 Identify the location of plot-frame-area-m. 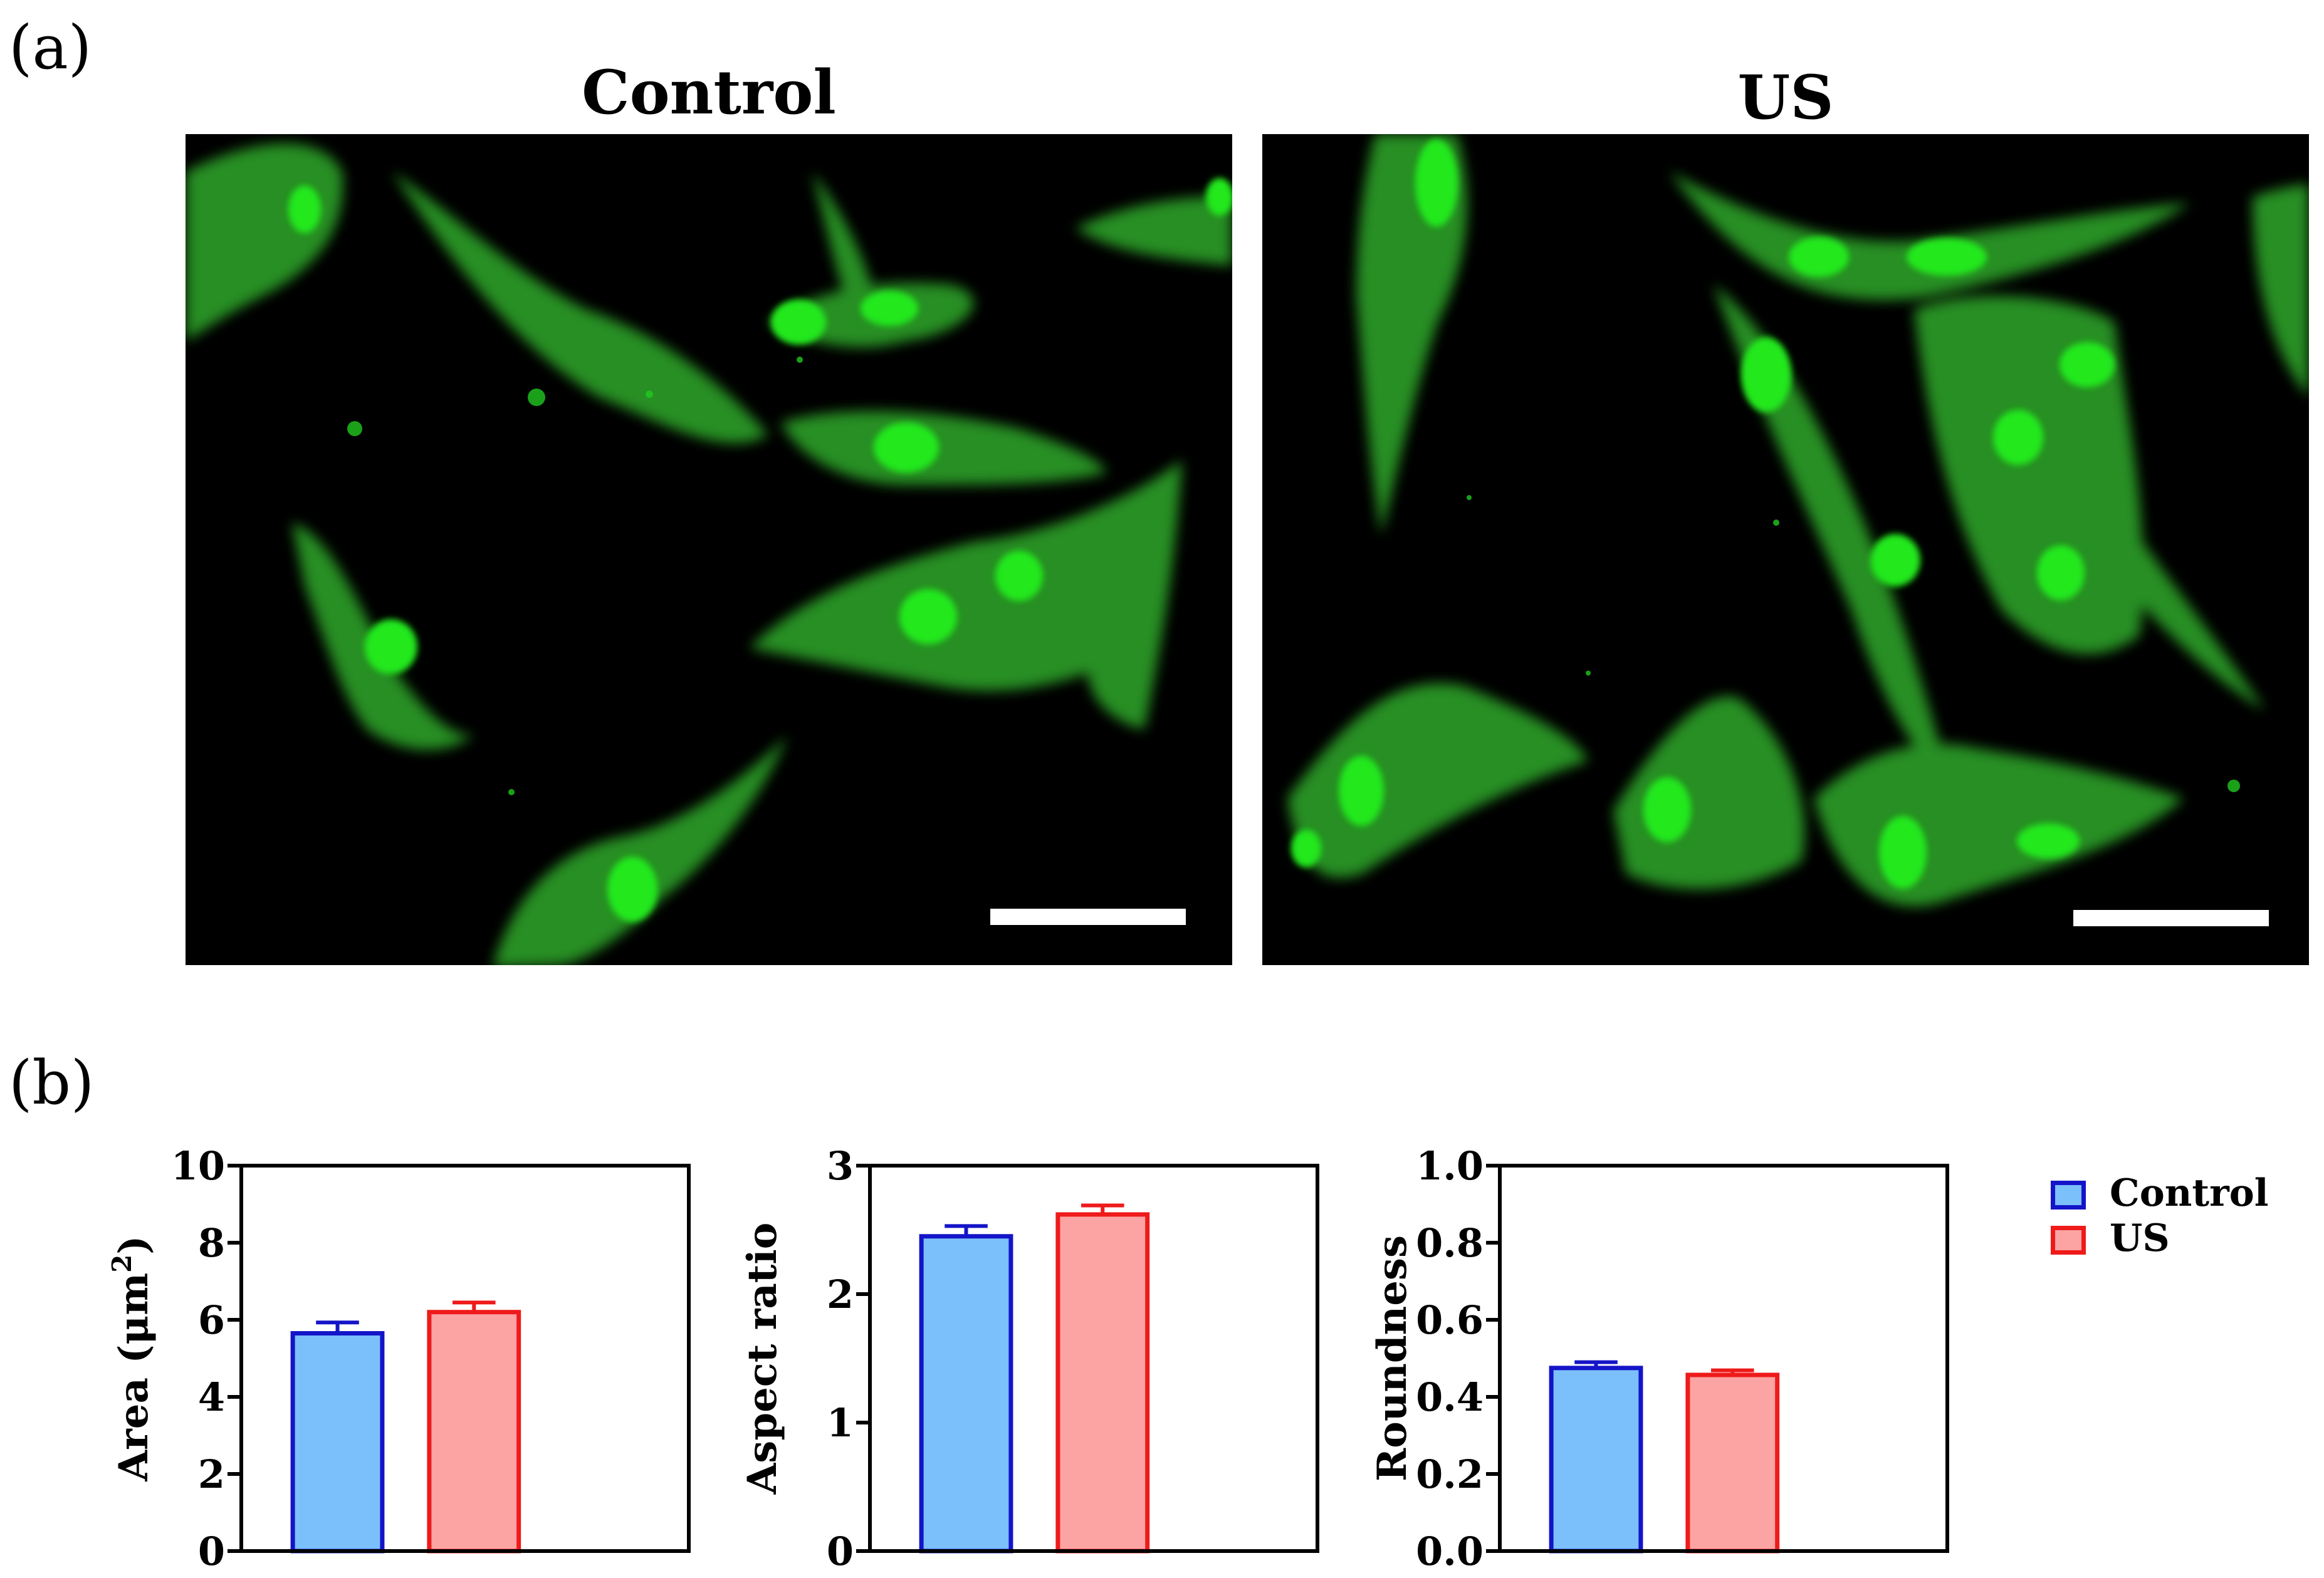
(465, 1358).